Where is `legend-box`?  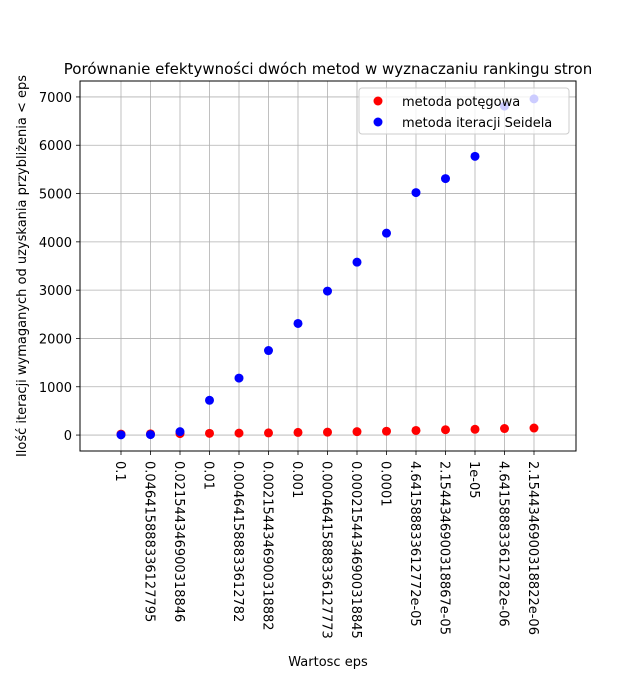
legend-box is located at coordinates (464, 111).